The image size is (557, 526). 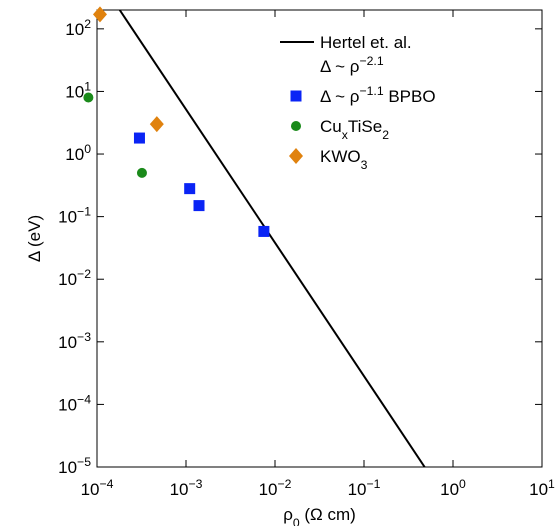 I want to click on x-tick-label: 10⁻², so click(x=275, y=488).